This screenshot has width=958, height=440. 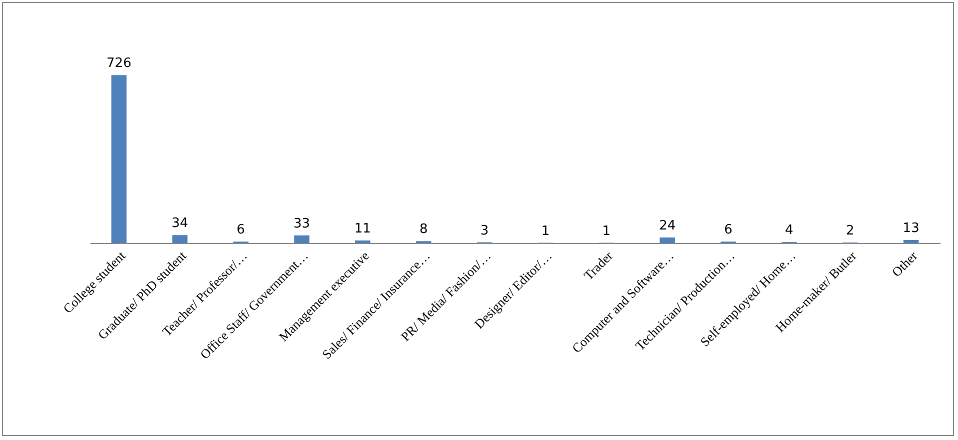 I want to click on data-label: 8, so click(x=423, y=230).